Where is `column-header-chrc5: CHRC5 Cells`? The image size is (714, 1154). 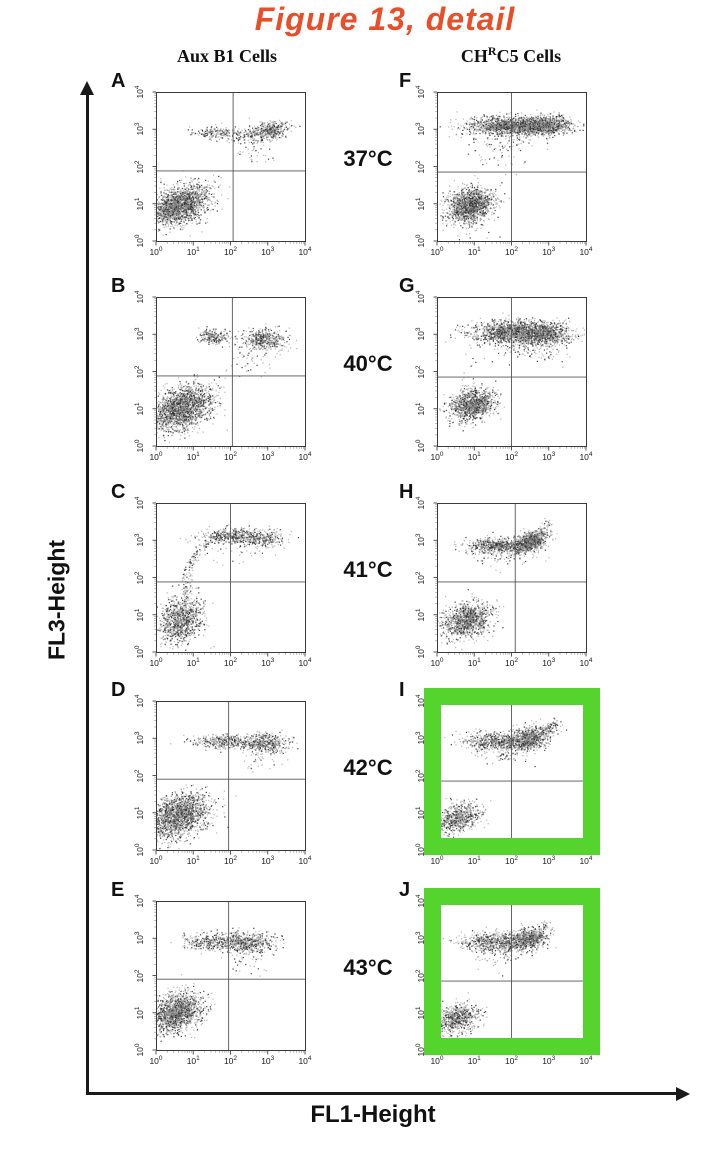 column-header-chrc5: CHRC5 Cells is located at coordinates (511, 55).